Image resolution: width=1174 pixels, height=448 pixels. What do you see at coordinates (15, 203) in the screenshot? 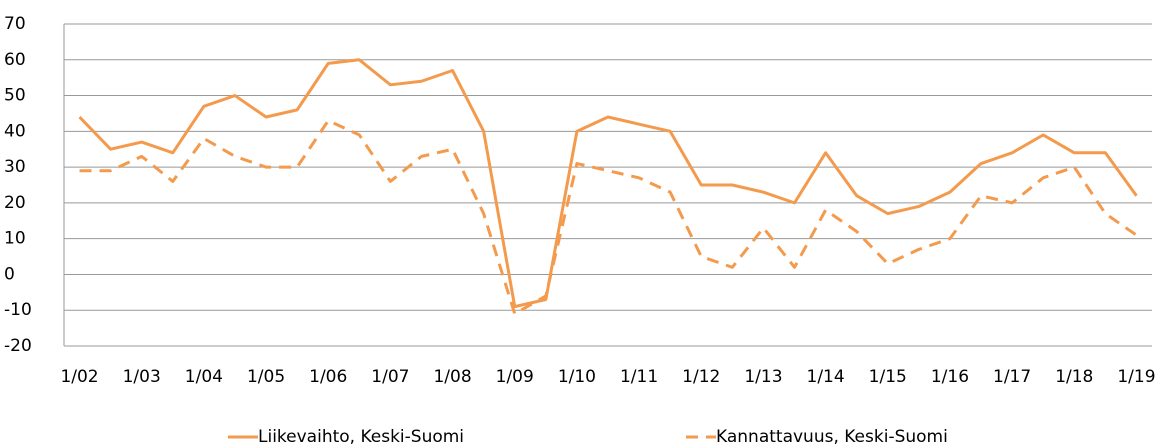
I see `y-tick-label: 20` at bounding box center [15, 203].